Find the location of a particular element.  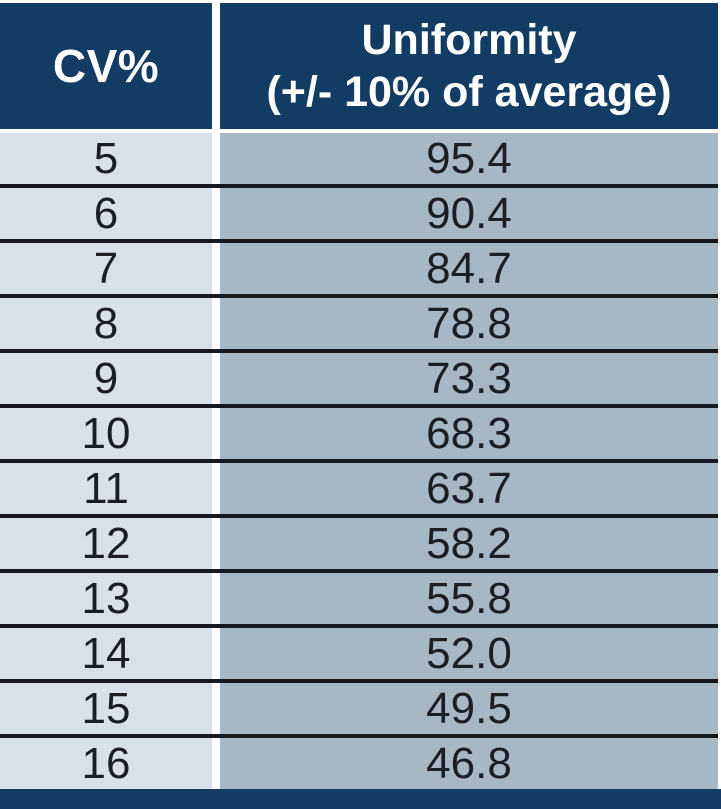

uniformity-cell: 58.2 is located at coordinates (469, 543).